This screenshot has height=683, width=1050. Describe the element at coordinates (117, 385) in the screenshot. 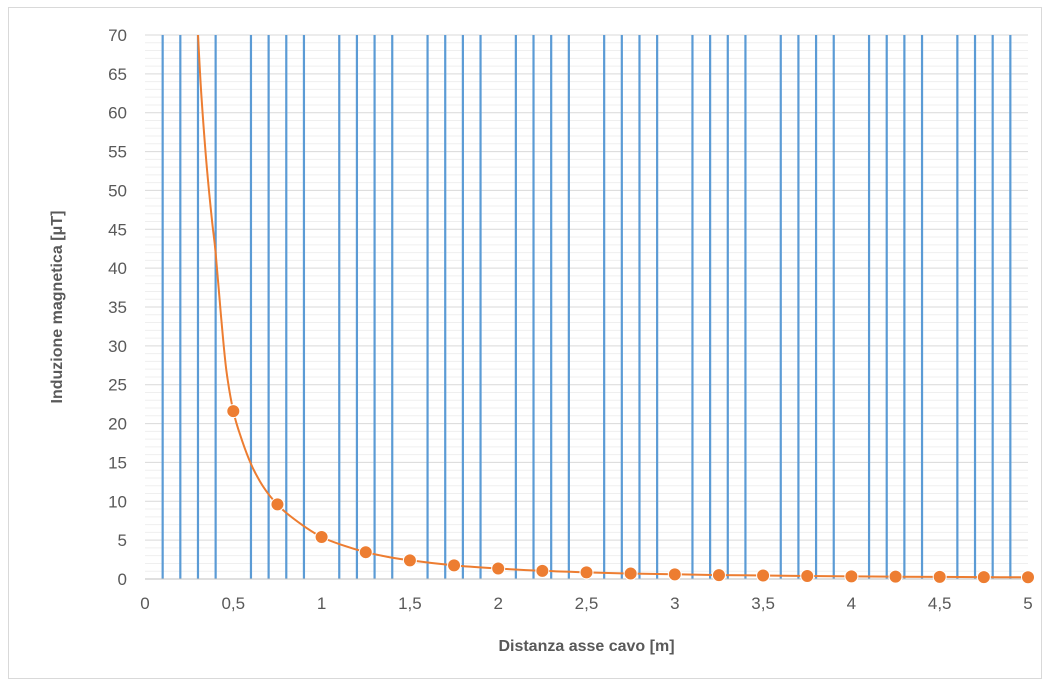

I see `y-tick-label: 25` at that location.